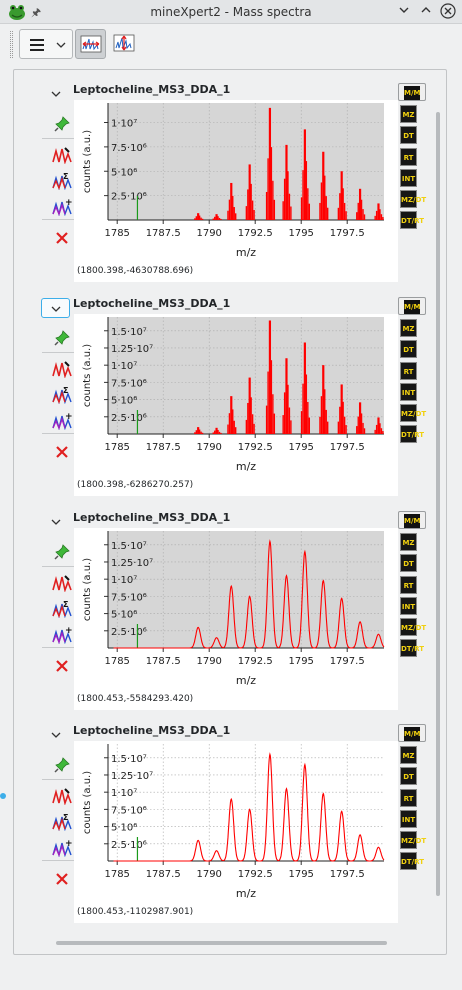  Describe the element at coordinates (46, 44) in the screenshot. I see `main-menu-button` at that location.